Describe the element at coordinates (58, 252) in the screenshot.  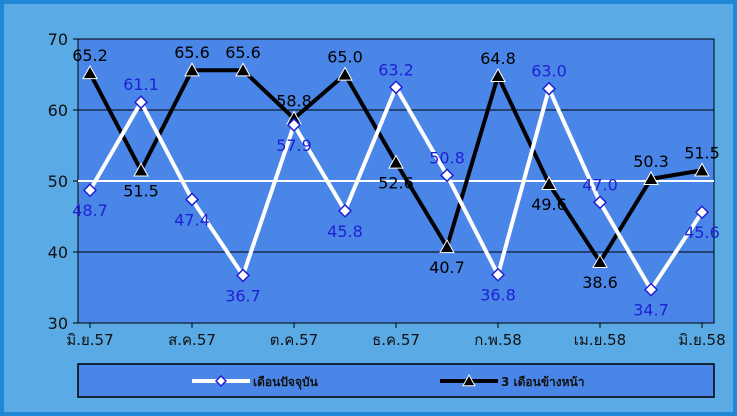
I see `y-tick-label-40: 40` at that location.